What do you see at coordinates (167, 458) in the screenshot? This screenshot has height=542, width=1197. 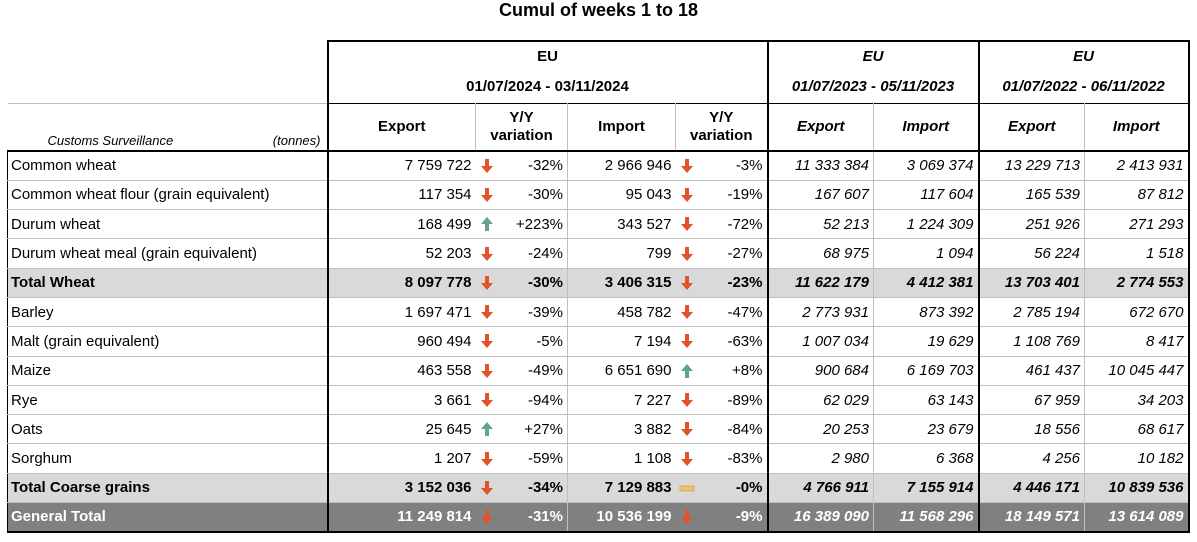 I see `row-label: Sorghum` at bounding box center [167, 458].